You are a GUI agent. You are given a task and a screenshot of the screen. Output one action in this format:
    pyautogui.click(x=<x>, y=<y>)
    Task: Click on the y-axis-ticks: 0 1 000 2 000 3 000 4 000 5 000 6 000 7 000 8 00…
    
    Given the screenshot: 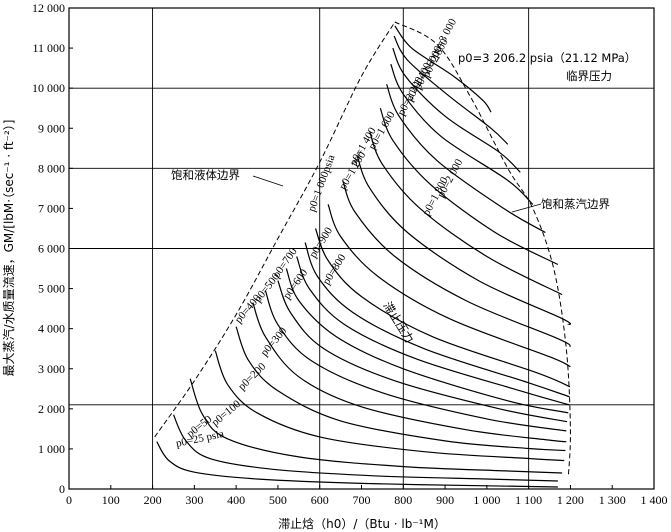 What is the action you would take?
    pyautogui.click(x=52, y=248)
    